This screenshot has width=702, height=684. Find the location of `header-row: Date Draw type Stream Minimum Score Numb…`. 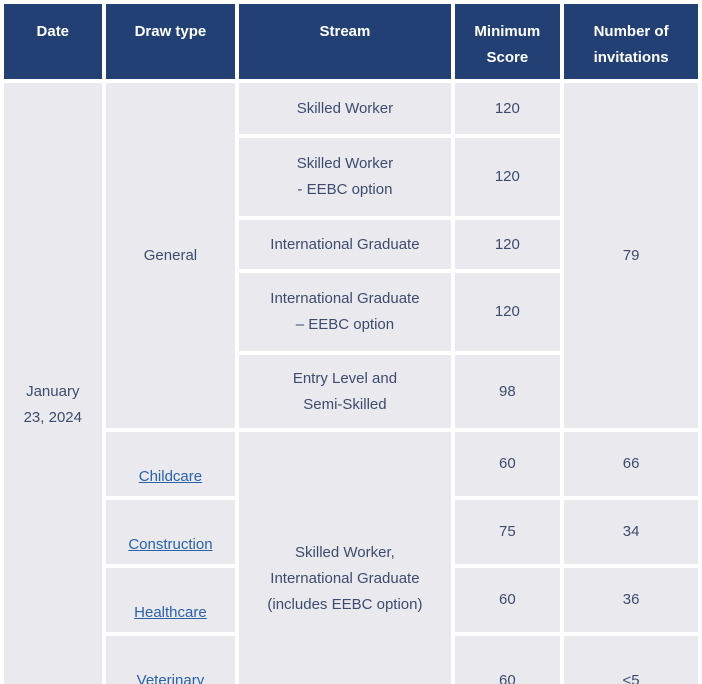

header-row: Date Draw type Stream Minimum Score Numb… is located at coordinates (351, 41).